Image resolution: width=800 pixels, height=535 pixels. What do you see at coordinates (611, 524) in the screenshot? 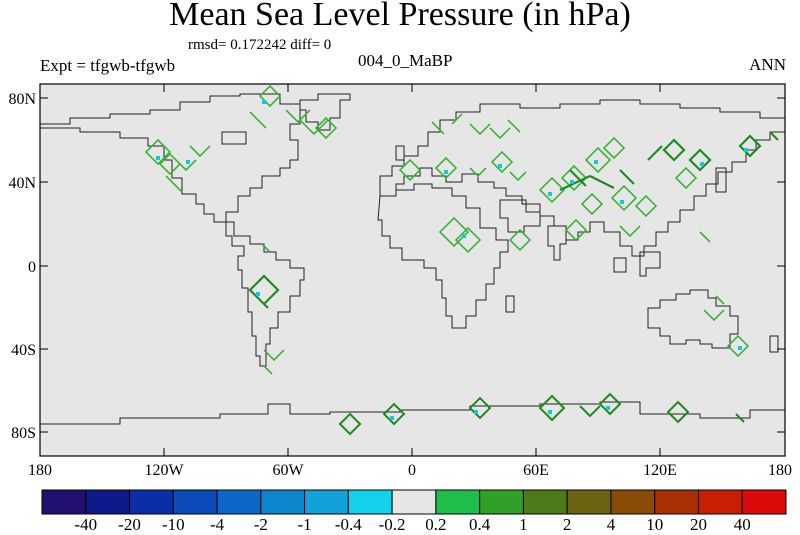
I see `colorbar-label: 4` at bounding box center [611, 524].